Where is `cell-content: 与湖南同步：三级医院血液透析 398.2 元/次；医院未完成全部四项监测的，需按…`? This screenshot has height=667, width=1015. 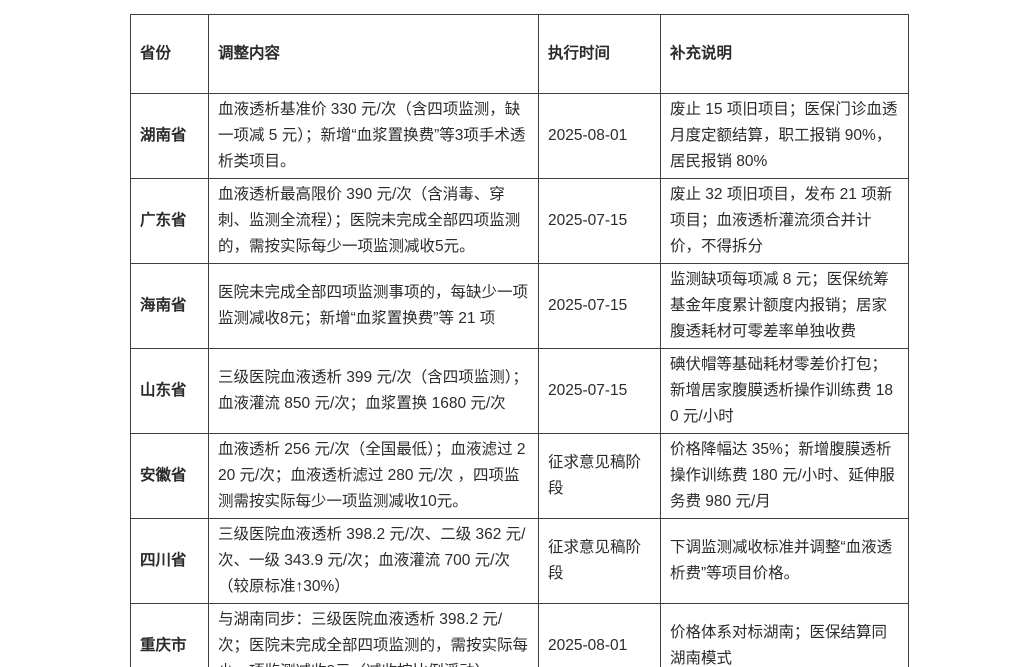
cell-content: 与湖南同步：三级医院血液透析 398.2 元/次；医院未完成全部四项监测的，需按… is located at coordinates (373, 635).